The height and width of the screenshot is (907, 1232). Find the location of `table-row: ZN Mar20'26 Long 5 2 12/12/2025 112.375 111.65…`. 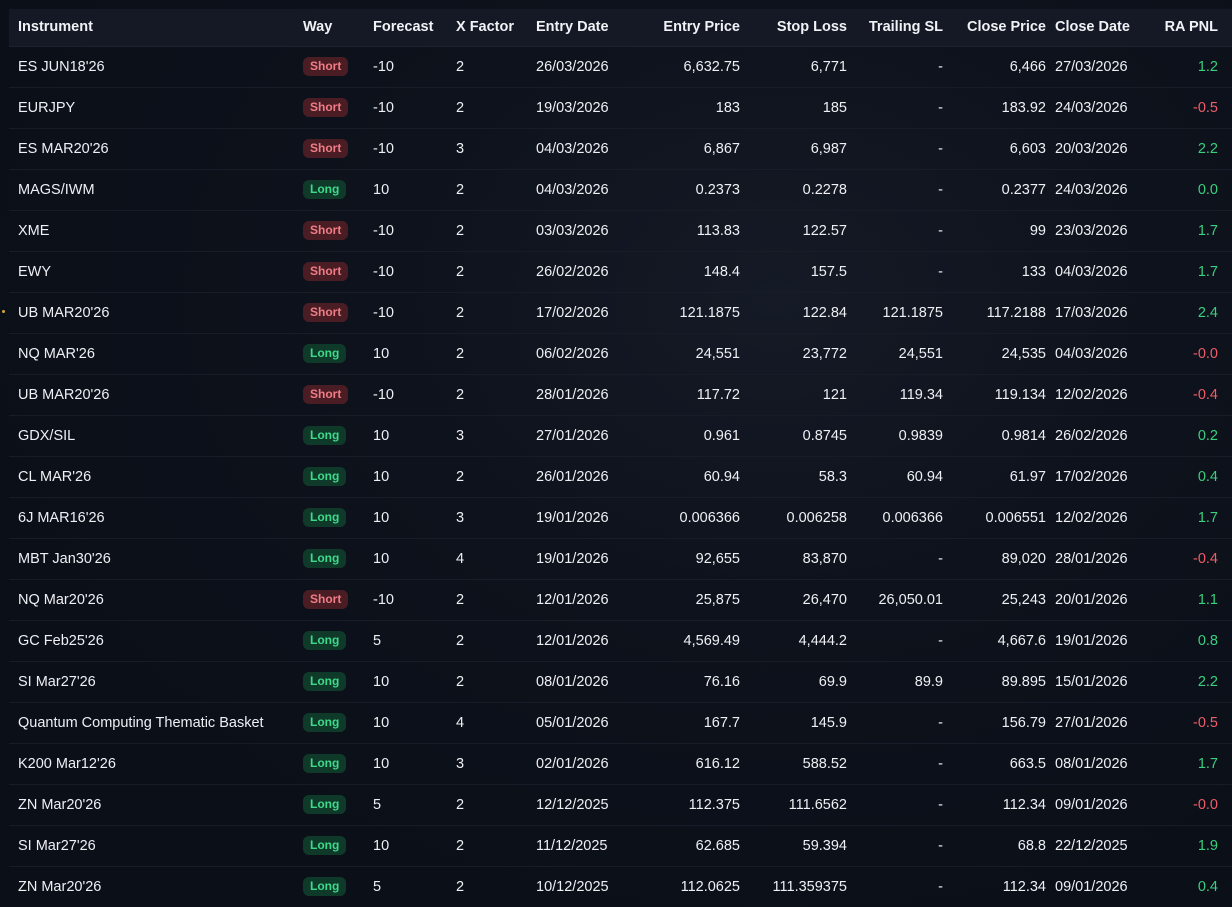

table-row: ZN Mar20'26 Long 5 2 12/12/2025 112.375 111.65… is located at coordinates (620, 805).